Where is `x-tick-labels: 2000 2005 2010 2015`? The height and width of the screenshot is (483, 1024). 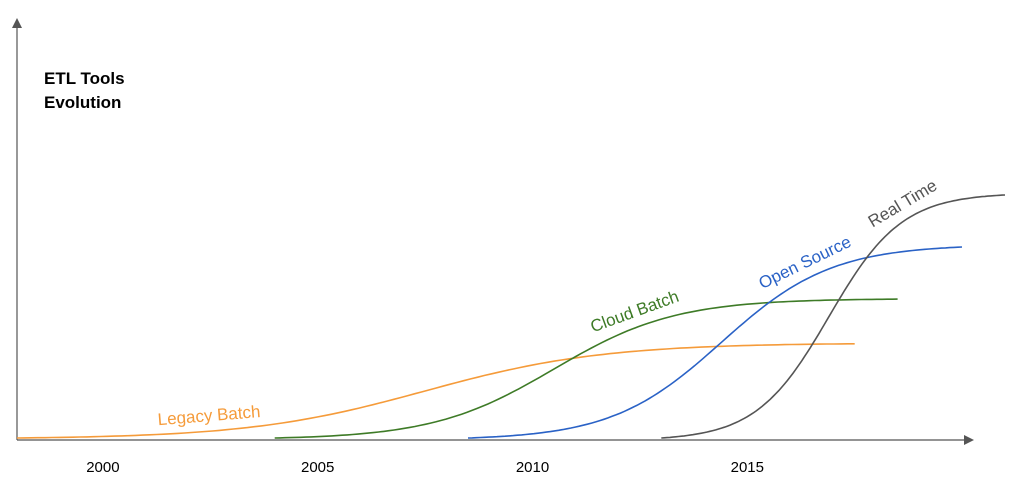 x-tick-labels: 2000 2005 2010 2015 is located at coordinates (425, 467).